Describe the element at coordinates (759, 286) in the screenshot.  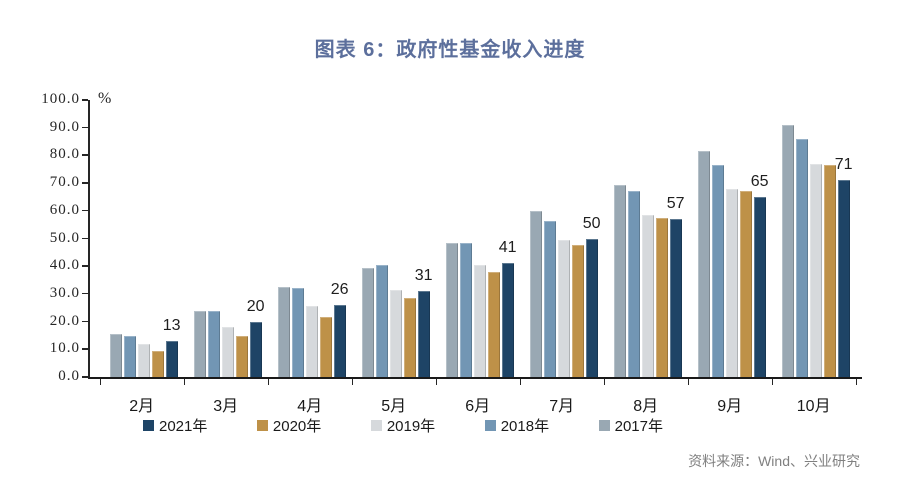
I see `bar-2021年-9月` at that location.